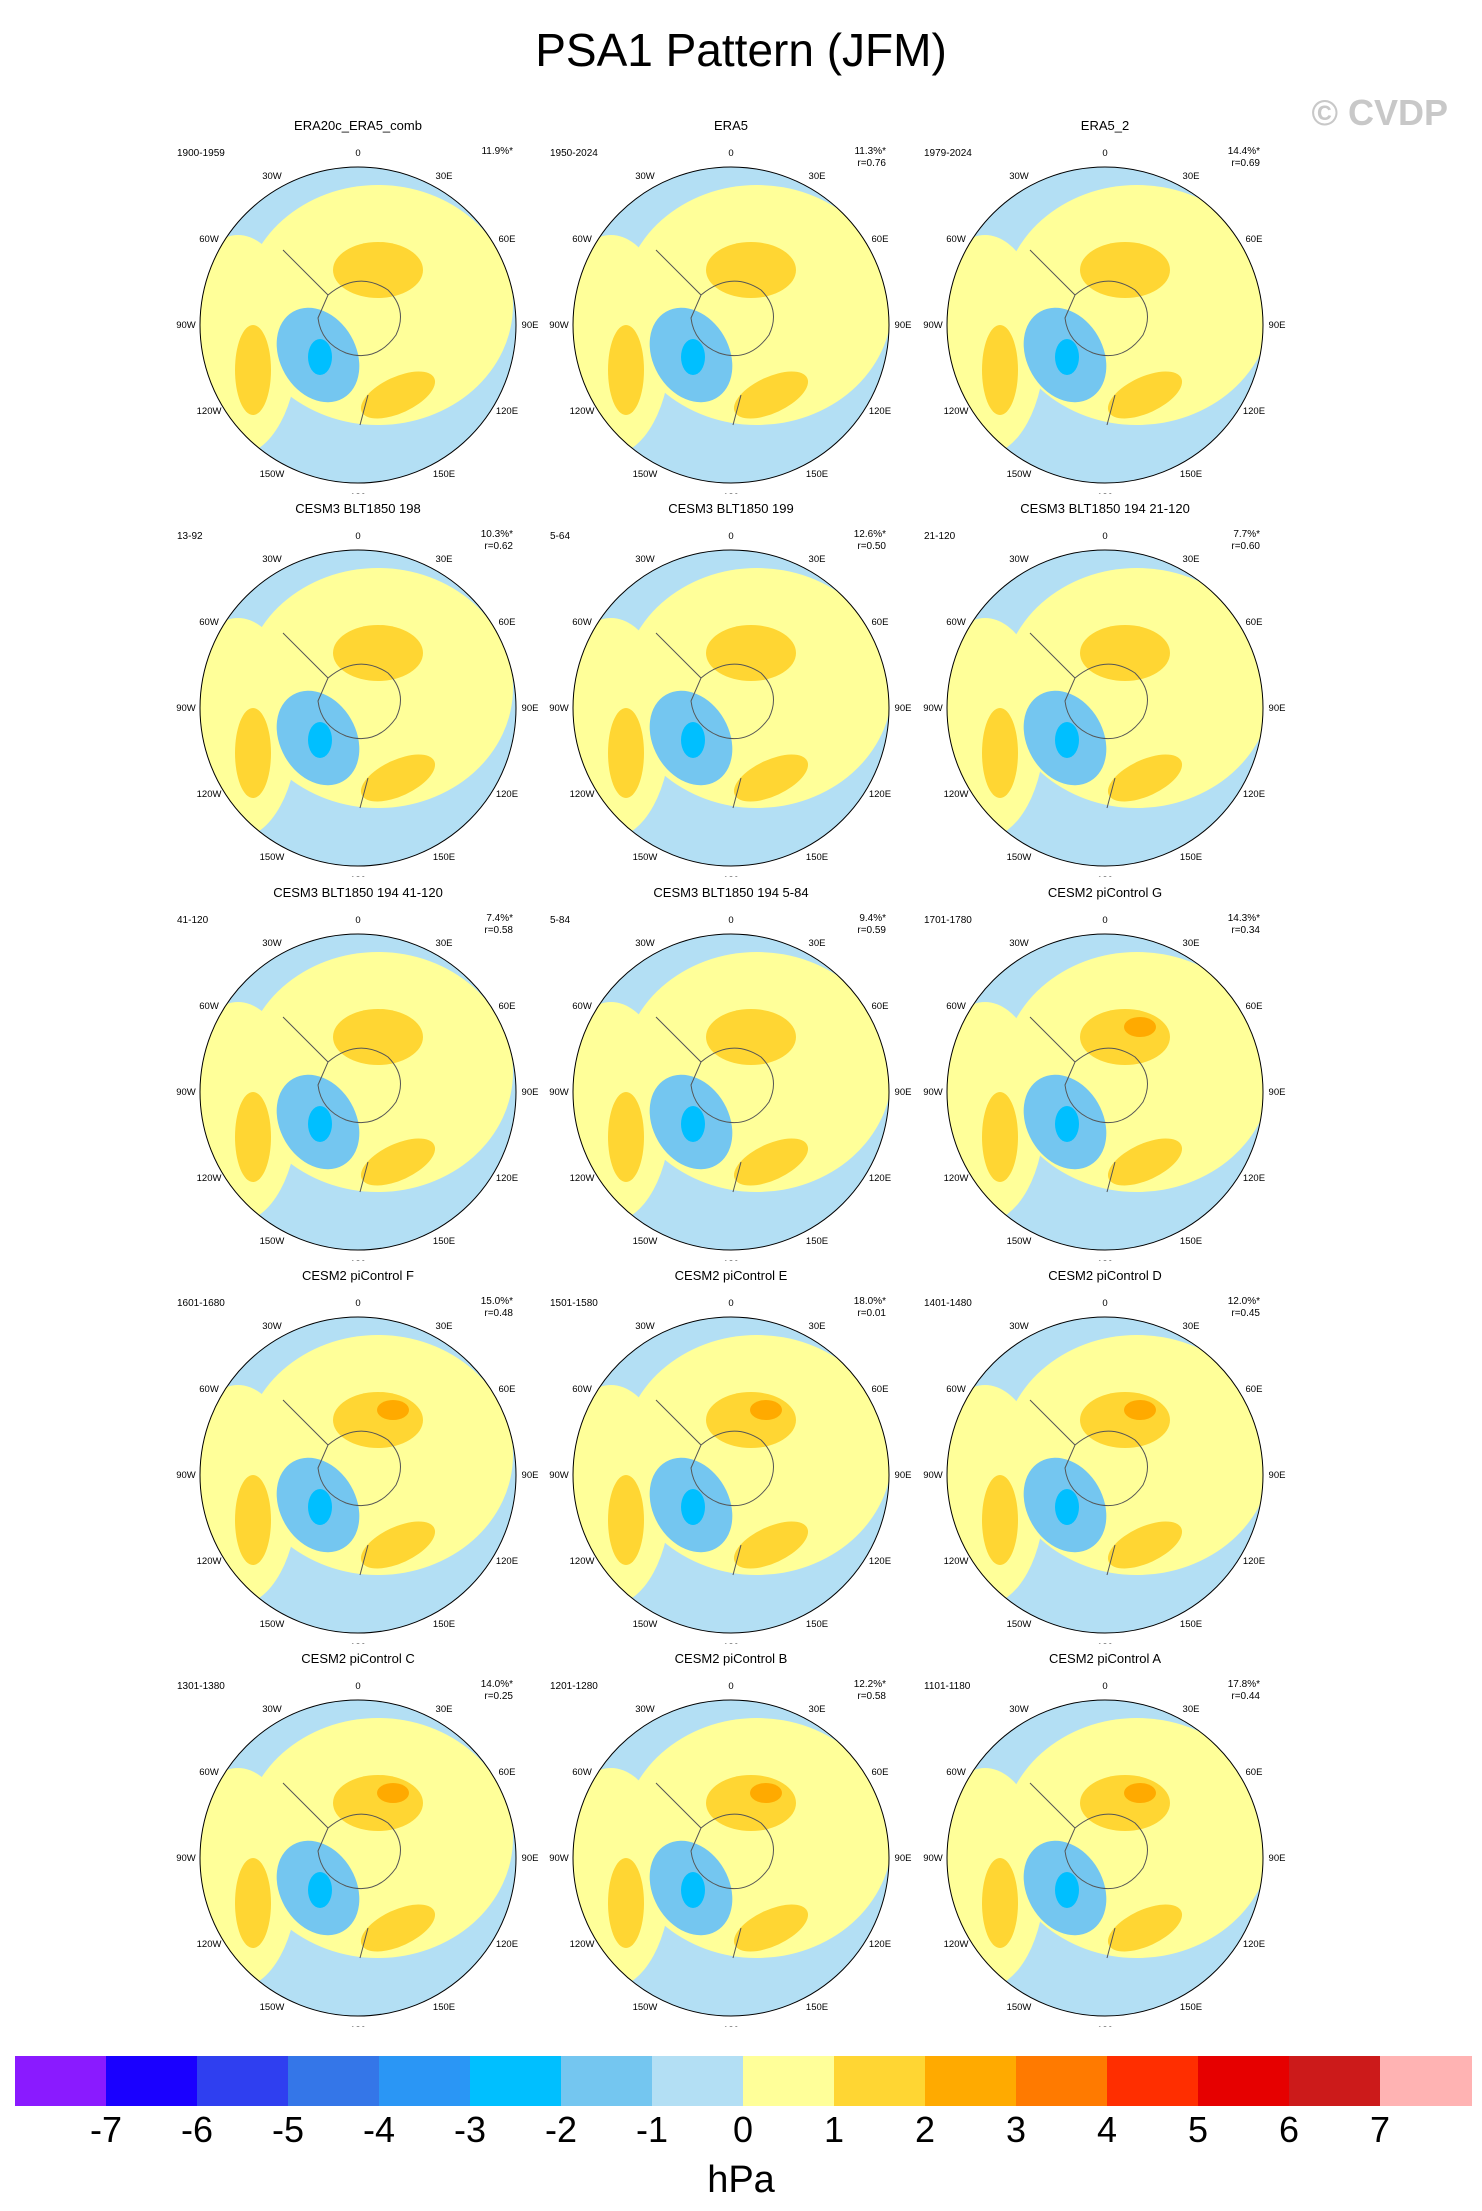 The image size is (1482, 2211). Describe the element at coordinates (731, 125) in the screenshot. I see `panel-title: ERA5` at that location.